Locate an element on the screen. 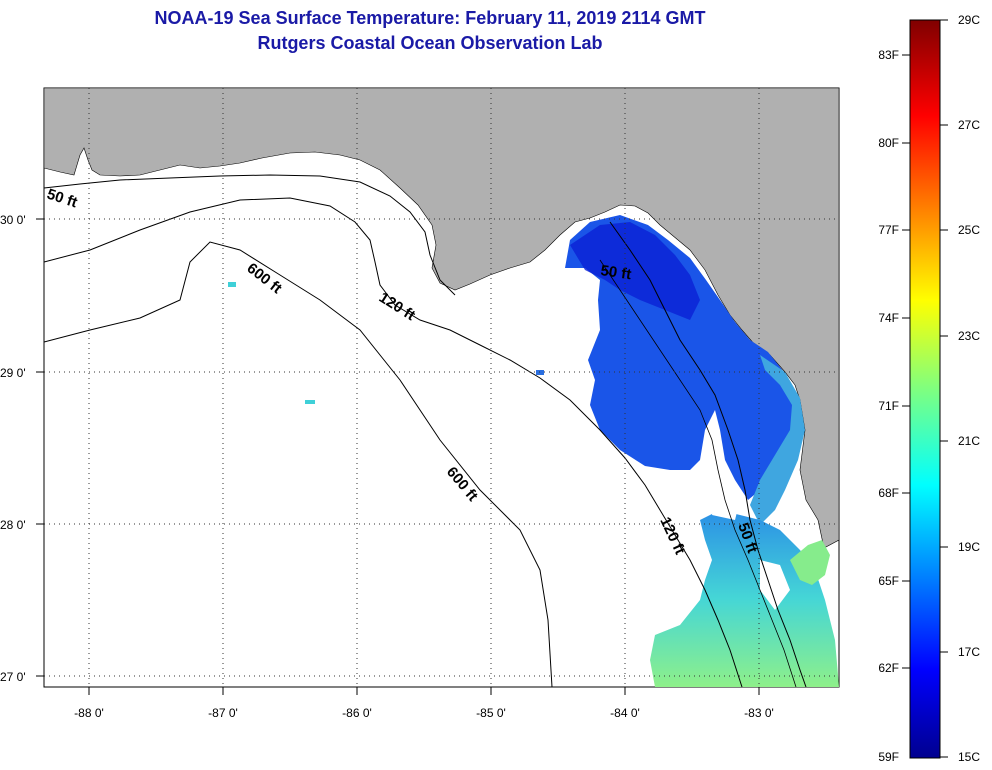 The image size is (992, 770). colorbar-f-label: 77F is located at coordinates (888, 230).